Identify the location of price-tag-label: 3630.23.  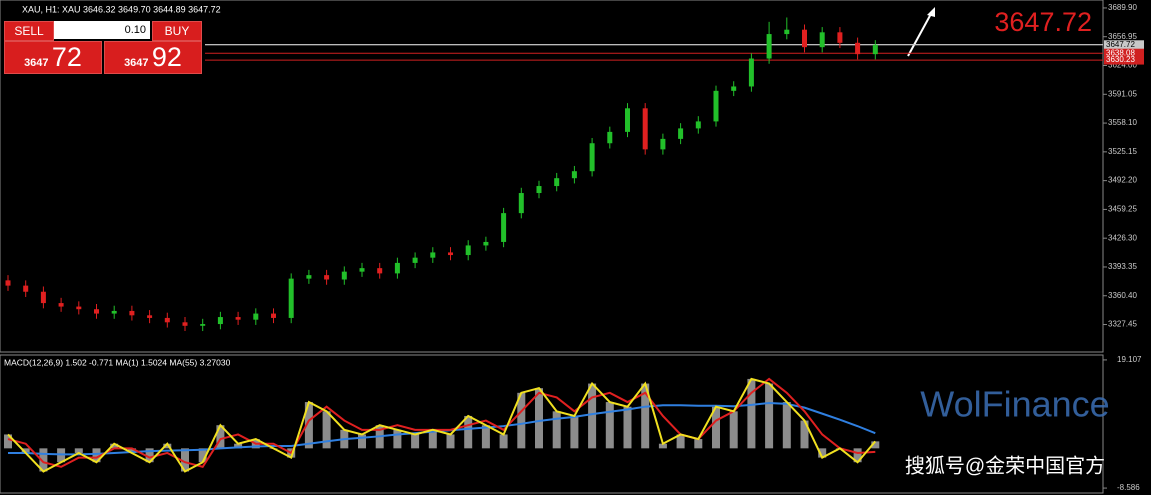
(1120, 59).